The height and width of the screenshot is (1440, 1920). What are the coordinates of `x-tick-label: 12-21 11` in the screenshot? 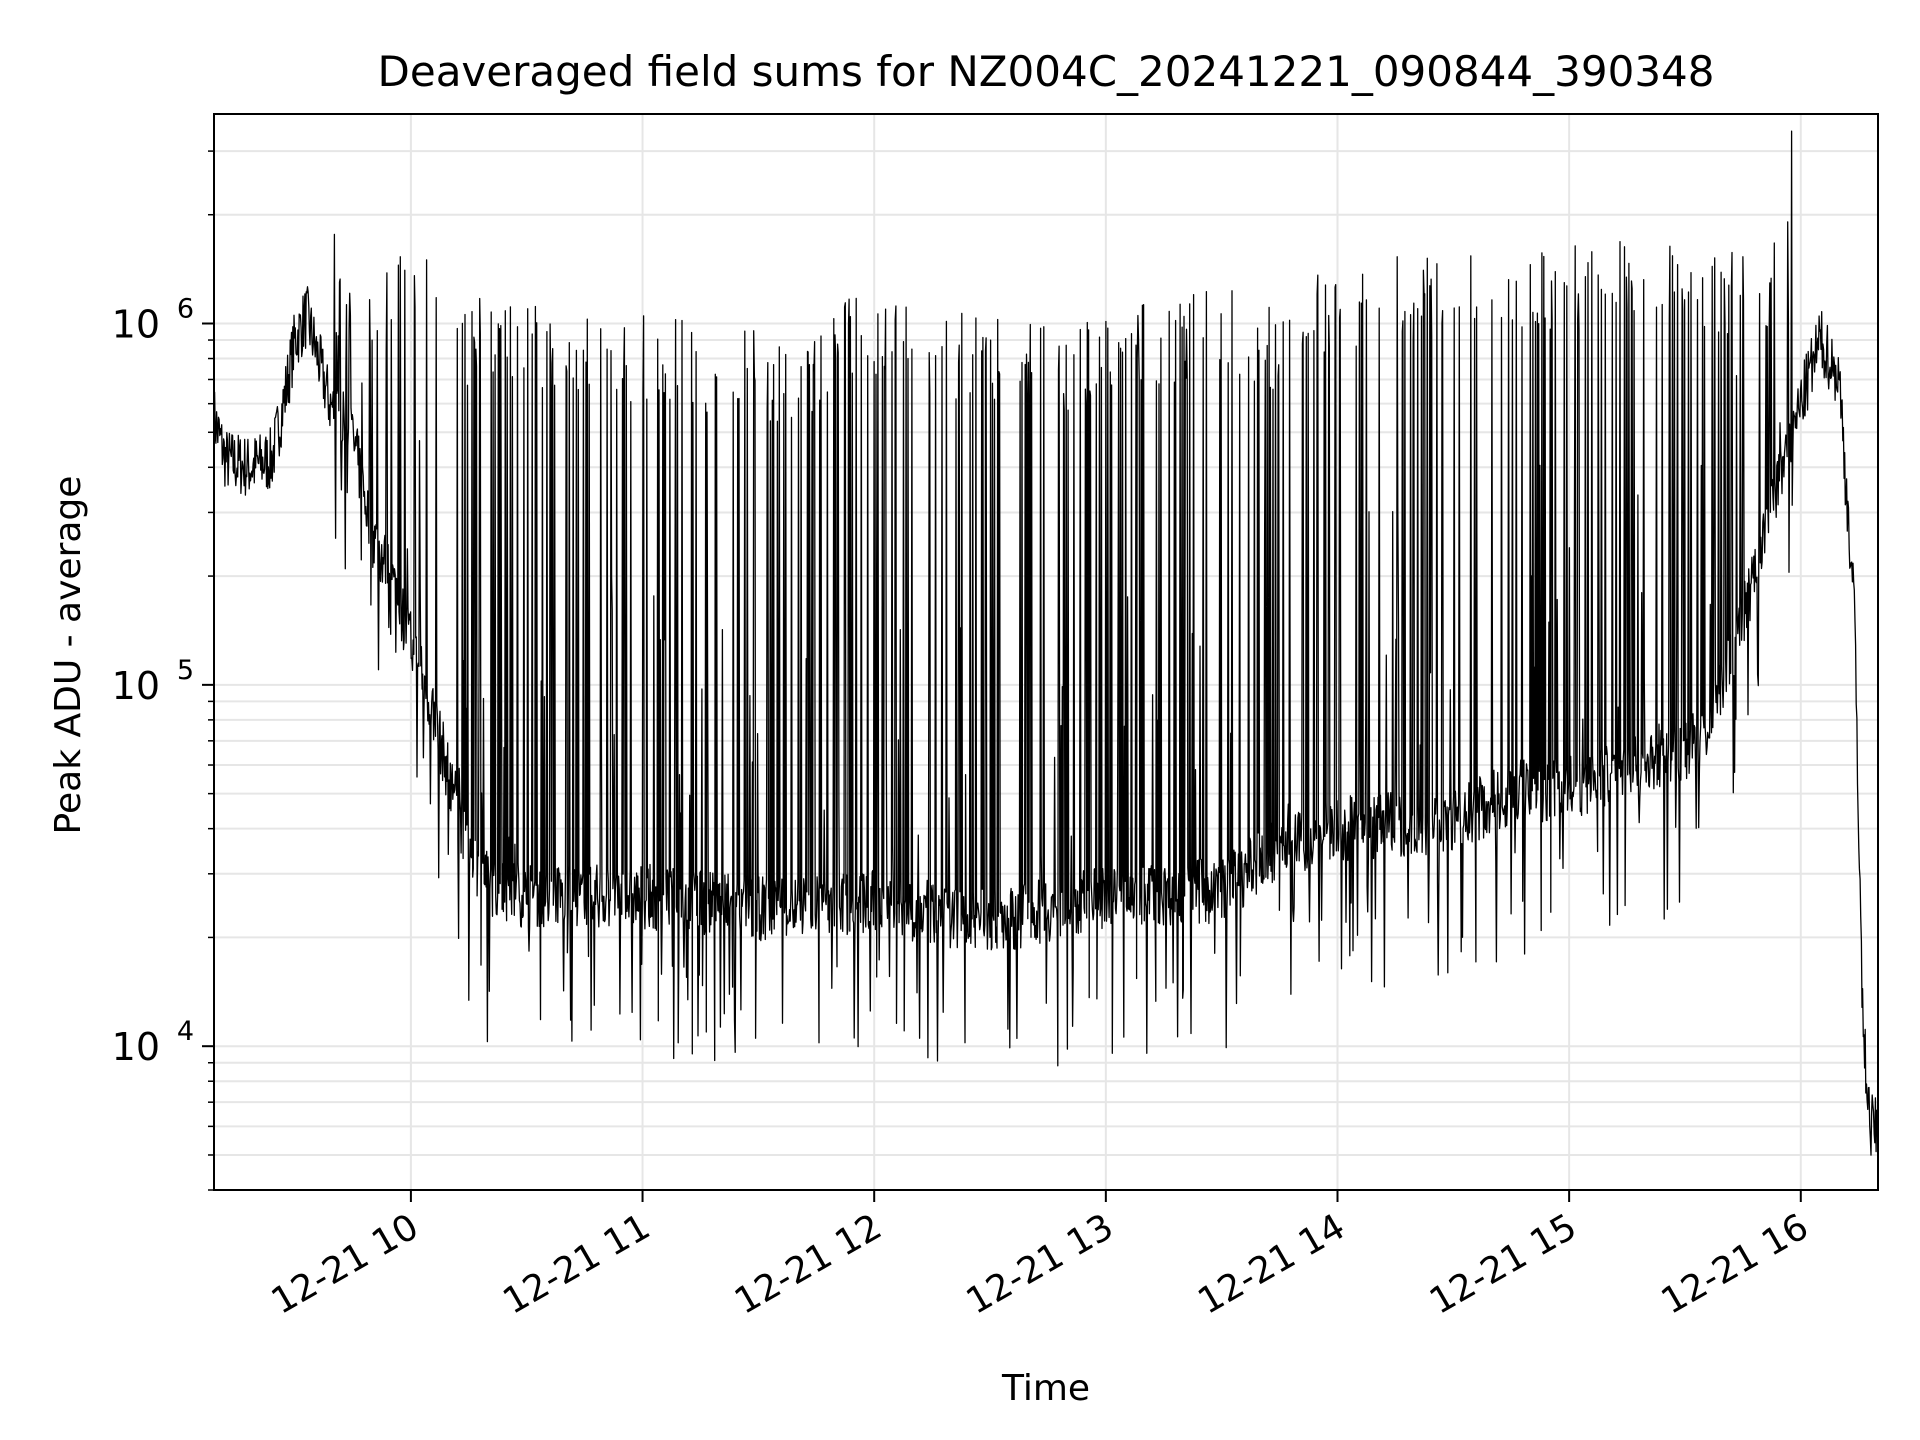 It's located at (576, 1264).